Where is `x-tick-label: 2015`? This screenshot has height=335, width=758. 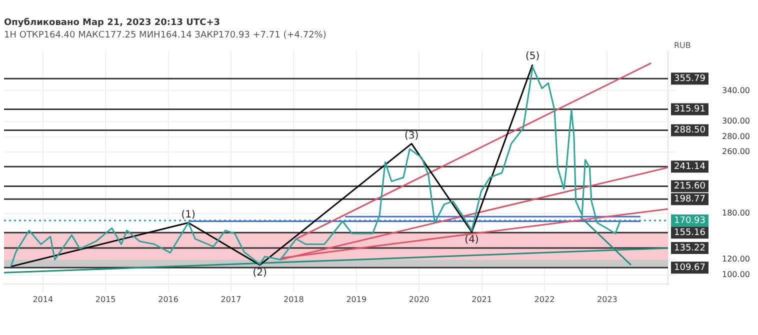
x-tick-label: 2015 is located at coordinates (105, 299).